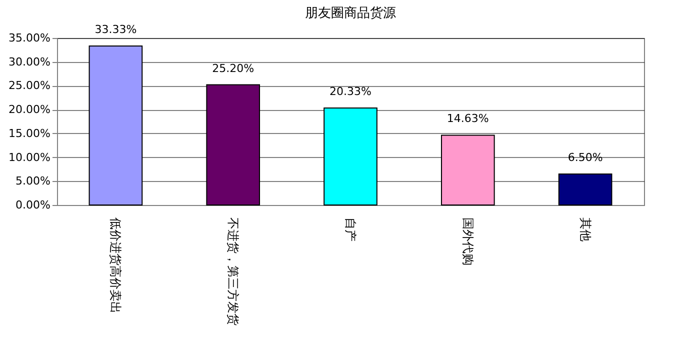 This screenshot has width=690, height=360. Describe the element at coordinates (467, 119) in the screenshot. I see `data-label: 14.63%` at that location.